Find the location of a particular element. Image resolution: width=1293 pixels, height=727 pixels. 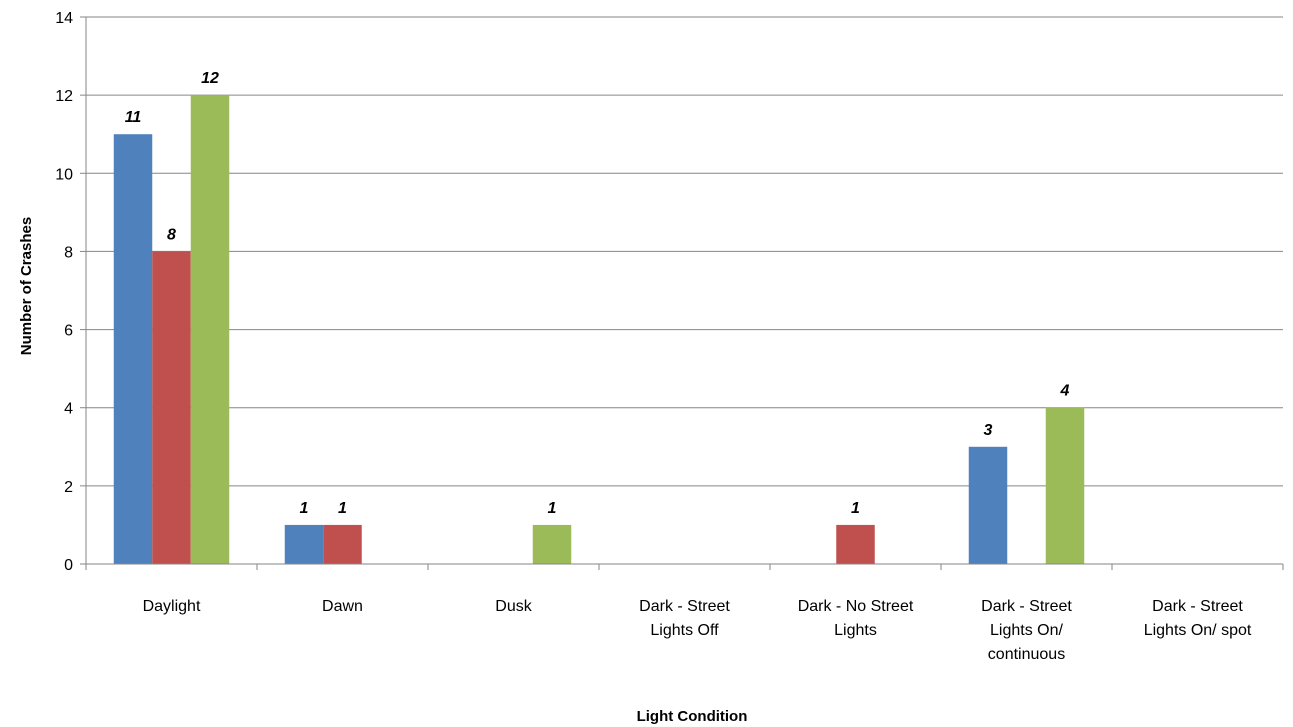

data-label: 3 is located at coordinates (988, 430).